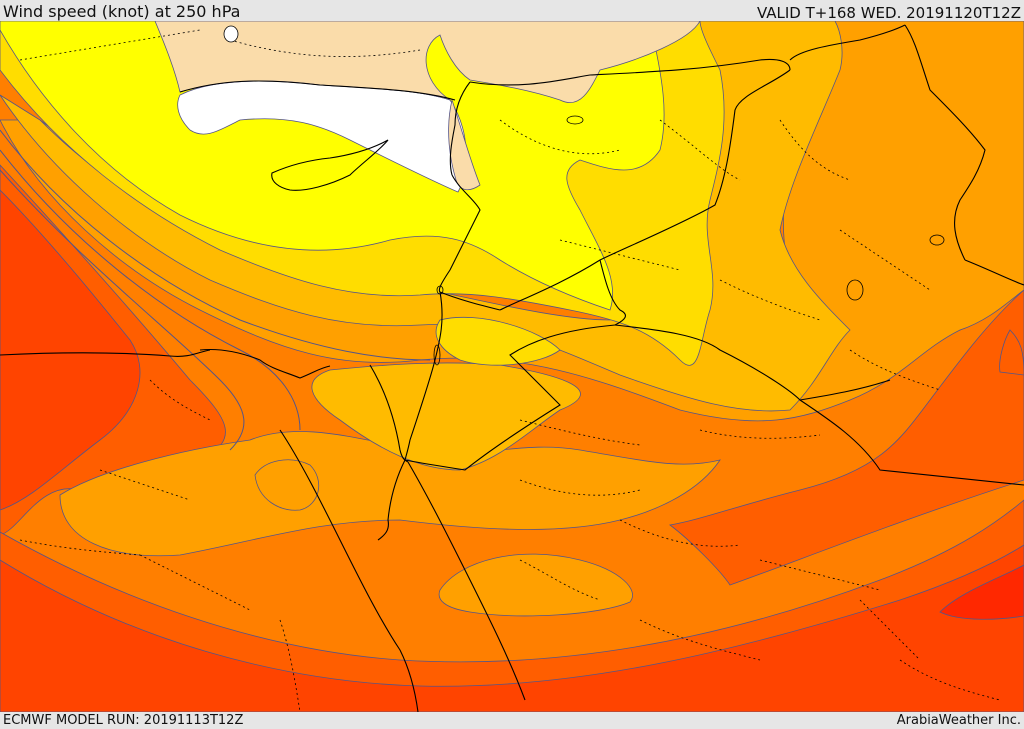 The height and width of the screenshot is (729, 1024). What do you see at coordinates (440, 290) in the screenshot?
I see `sea-of-galilee` at bounding box center [440, 290].